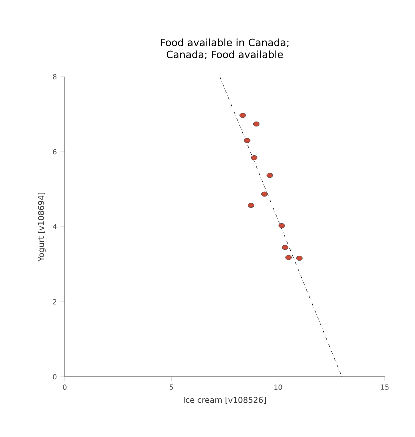  What do you see at coordinates (225, 400) in the screenshot?
I see `x-axis-title: Ice cream [v108526]` at bounding box center [225, 400].